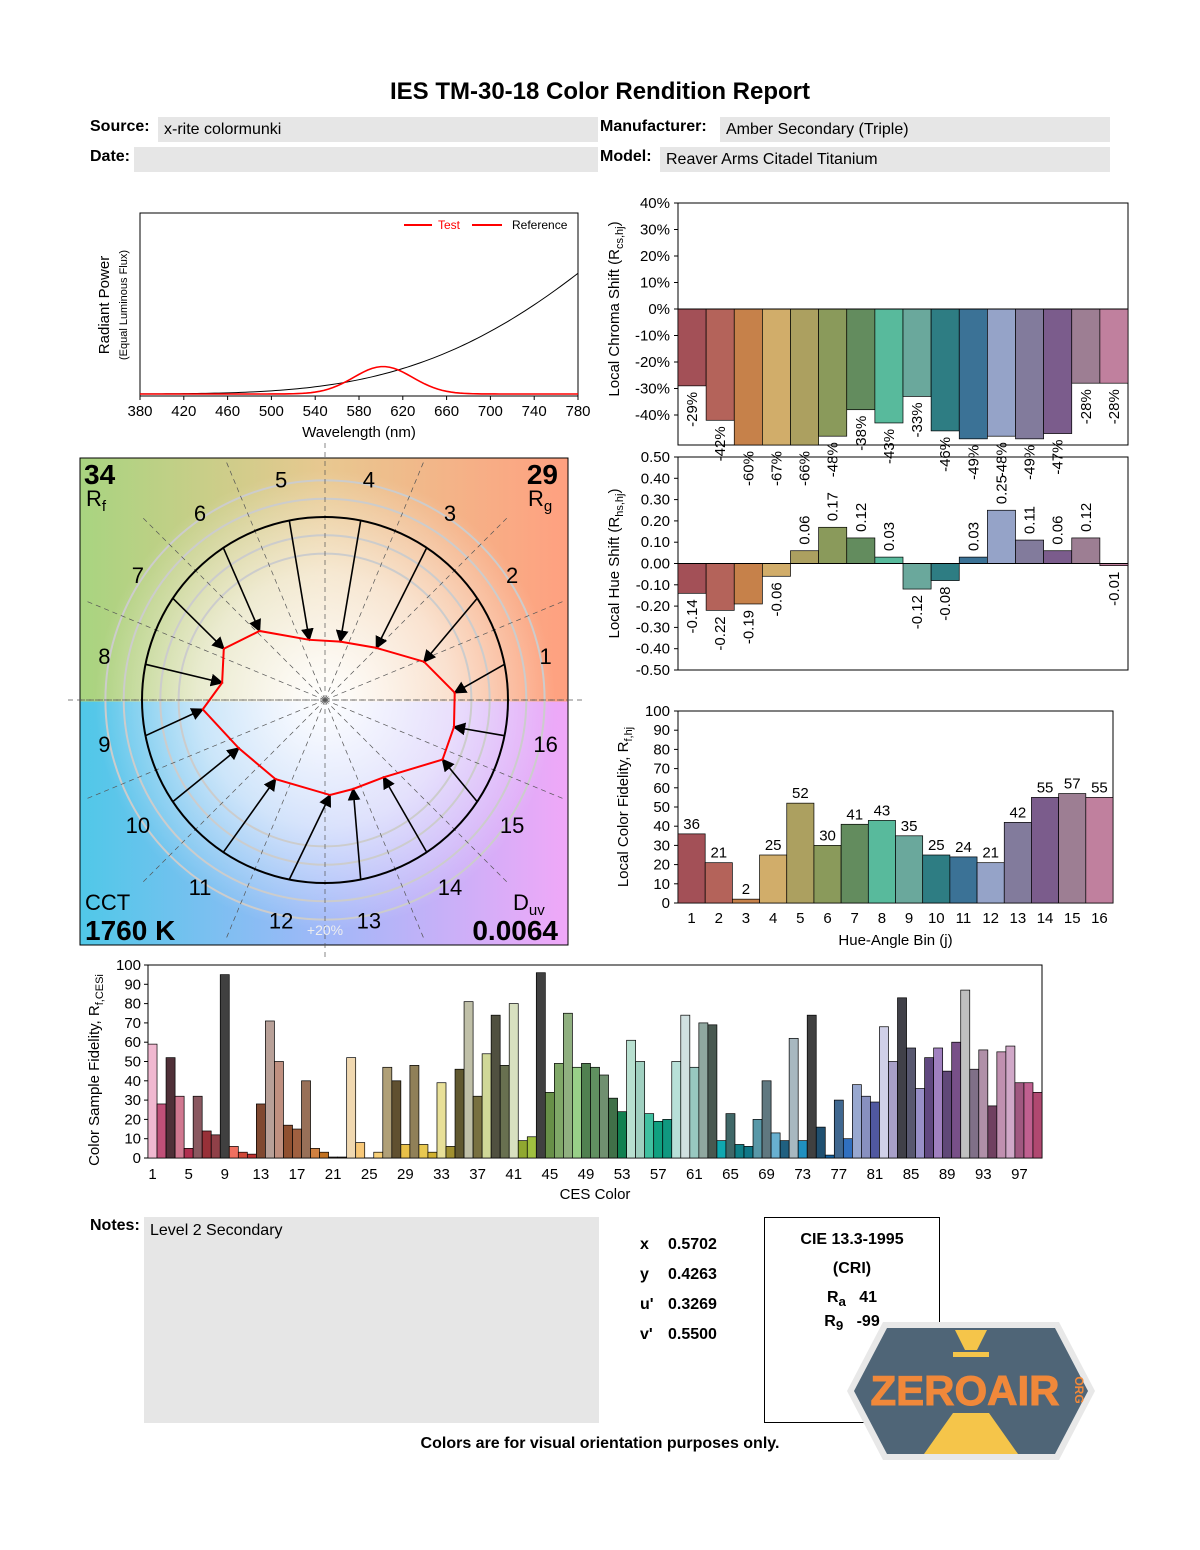 This screenshot has height=1550, width=1200. I want to click on y-axis-label-sub: f,hj, so click(629, 734).